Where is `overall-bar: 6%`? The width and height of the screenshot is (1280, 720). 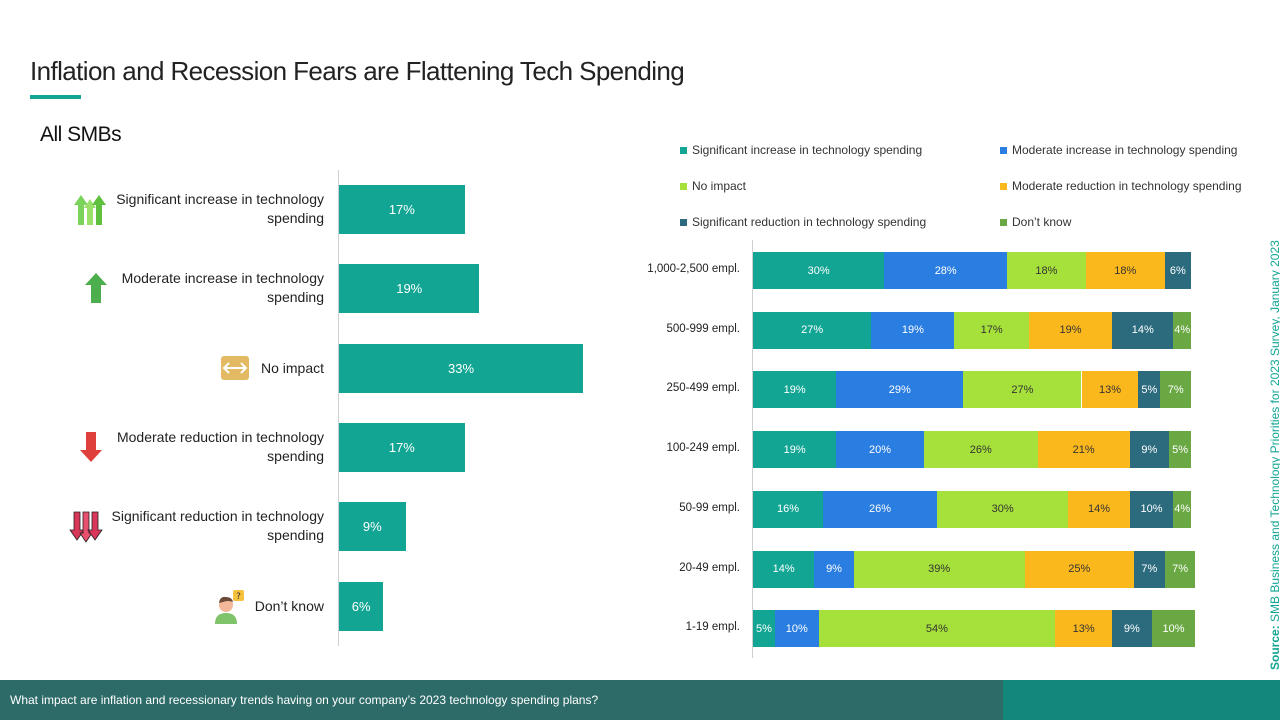
overall-bar: 6% is located at coordinates (361, 606).